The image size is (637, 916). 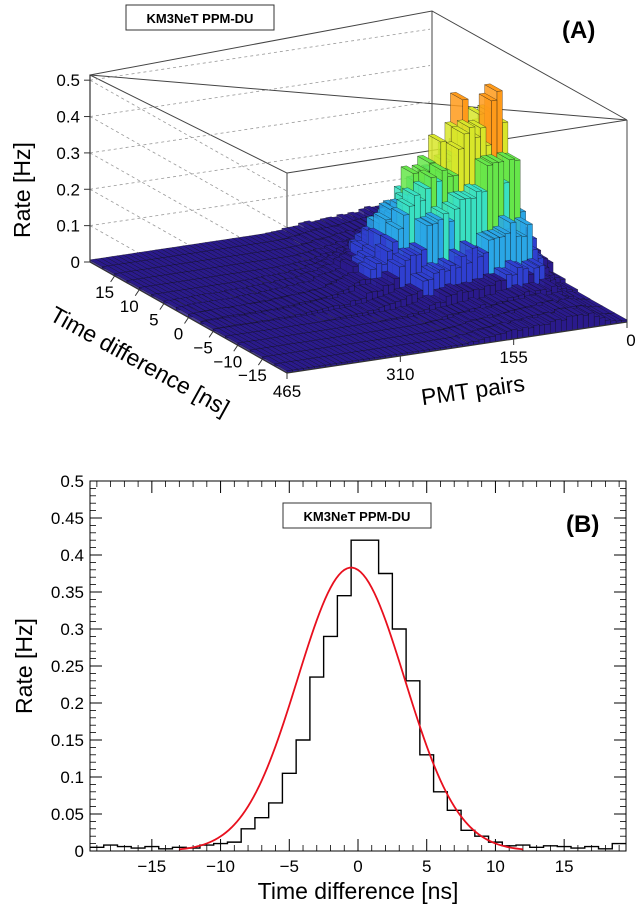 What do you see at coordinates (358, 891) in the screenshot?
I see `panel-b-x-axis-title: Time difference [ns]` at bounding box center [358, 891].